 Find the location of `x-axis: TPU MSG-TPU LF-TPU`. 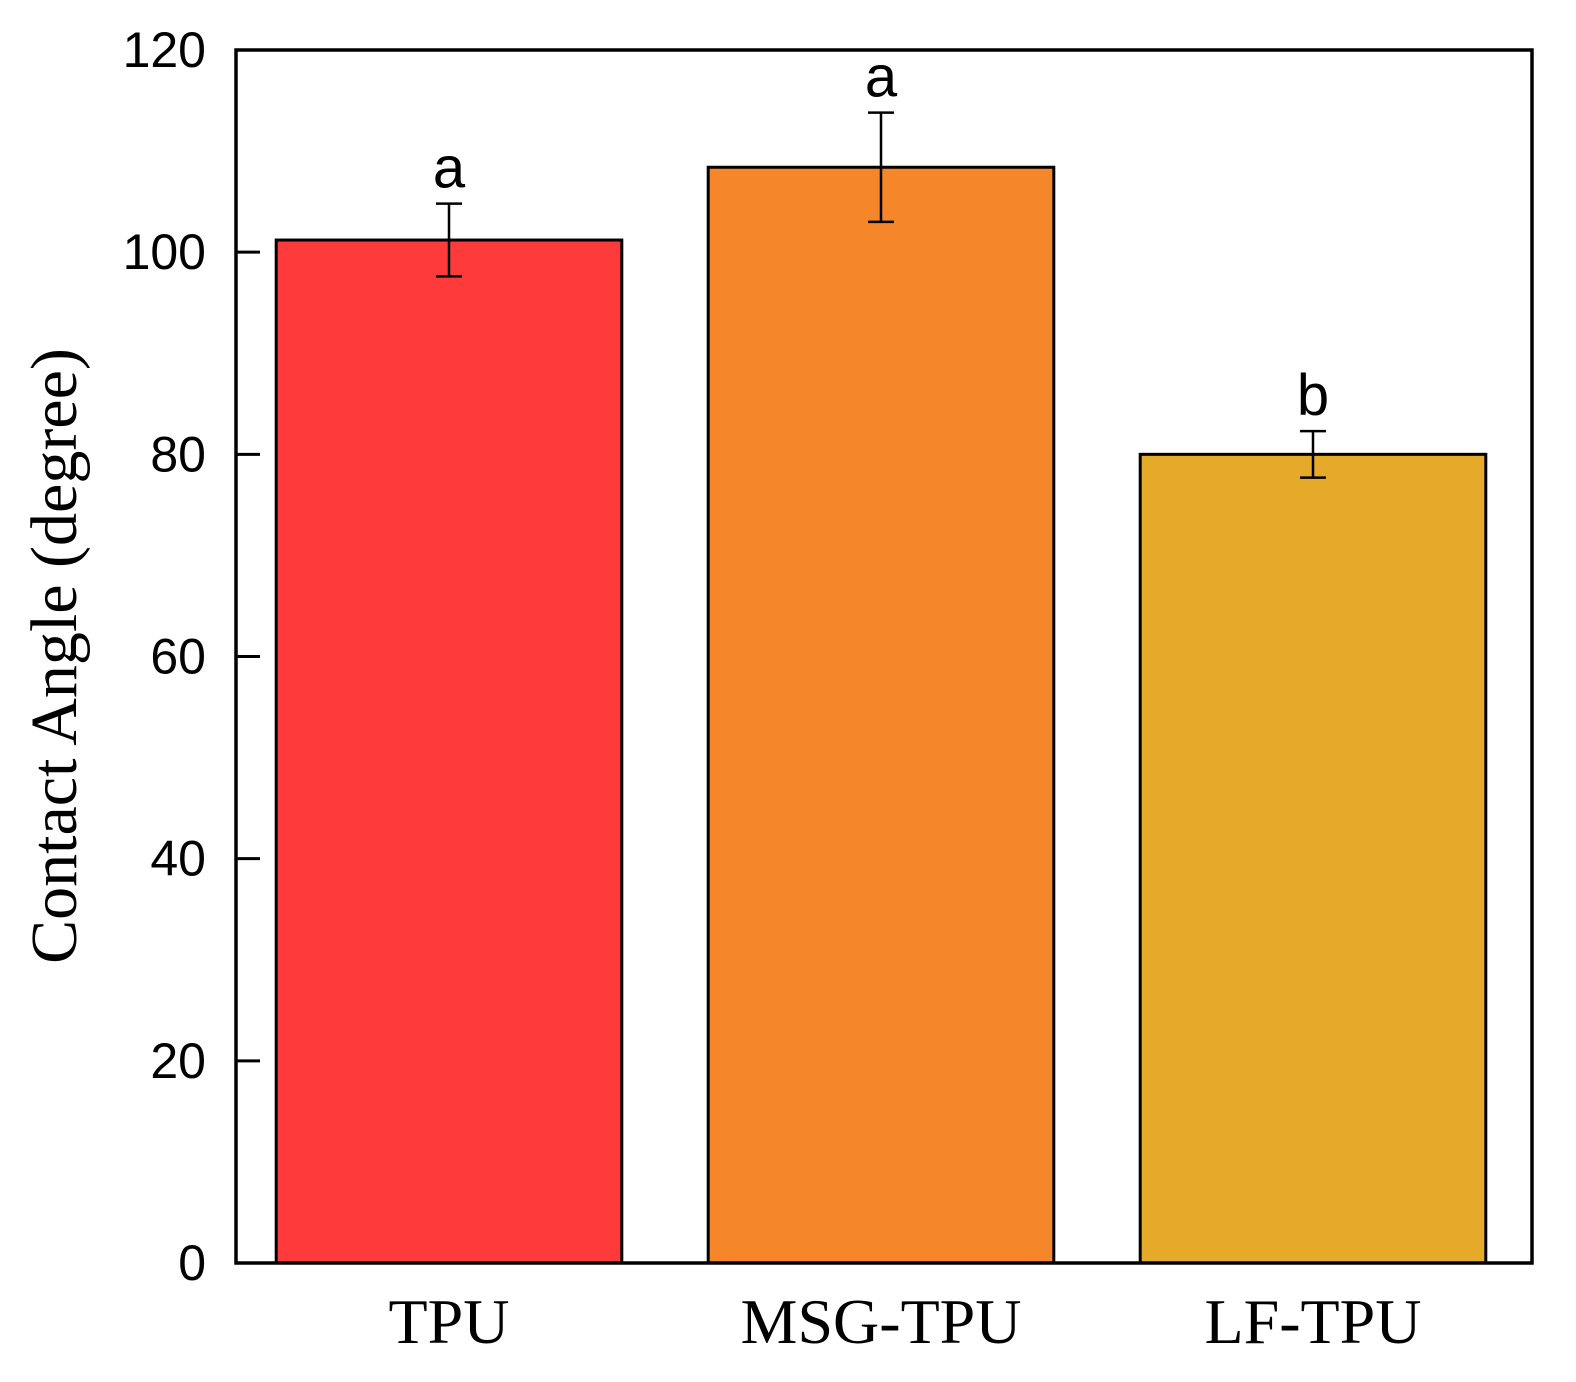

x-axis: TPU MSG-TPU LF-TPU is located at coordinates (905, 1321).